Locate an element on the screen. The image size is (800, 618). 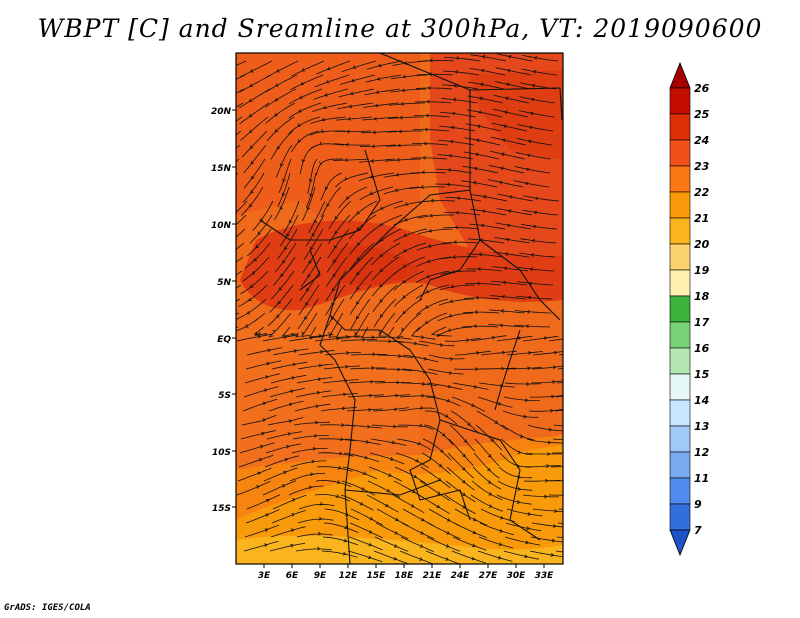
colorbar-label: 18 is located at coordinates (702, 296).